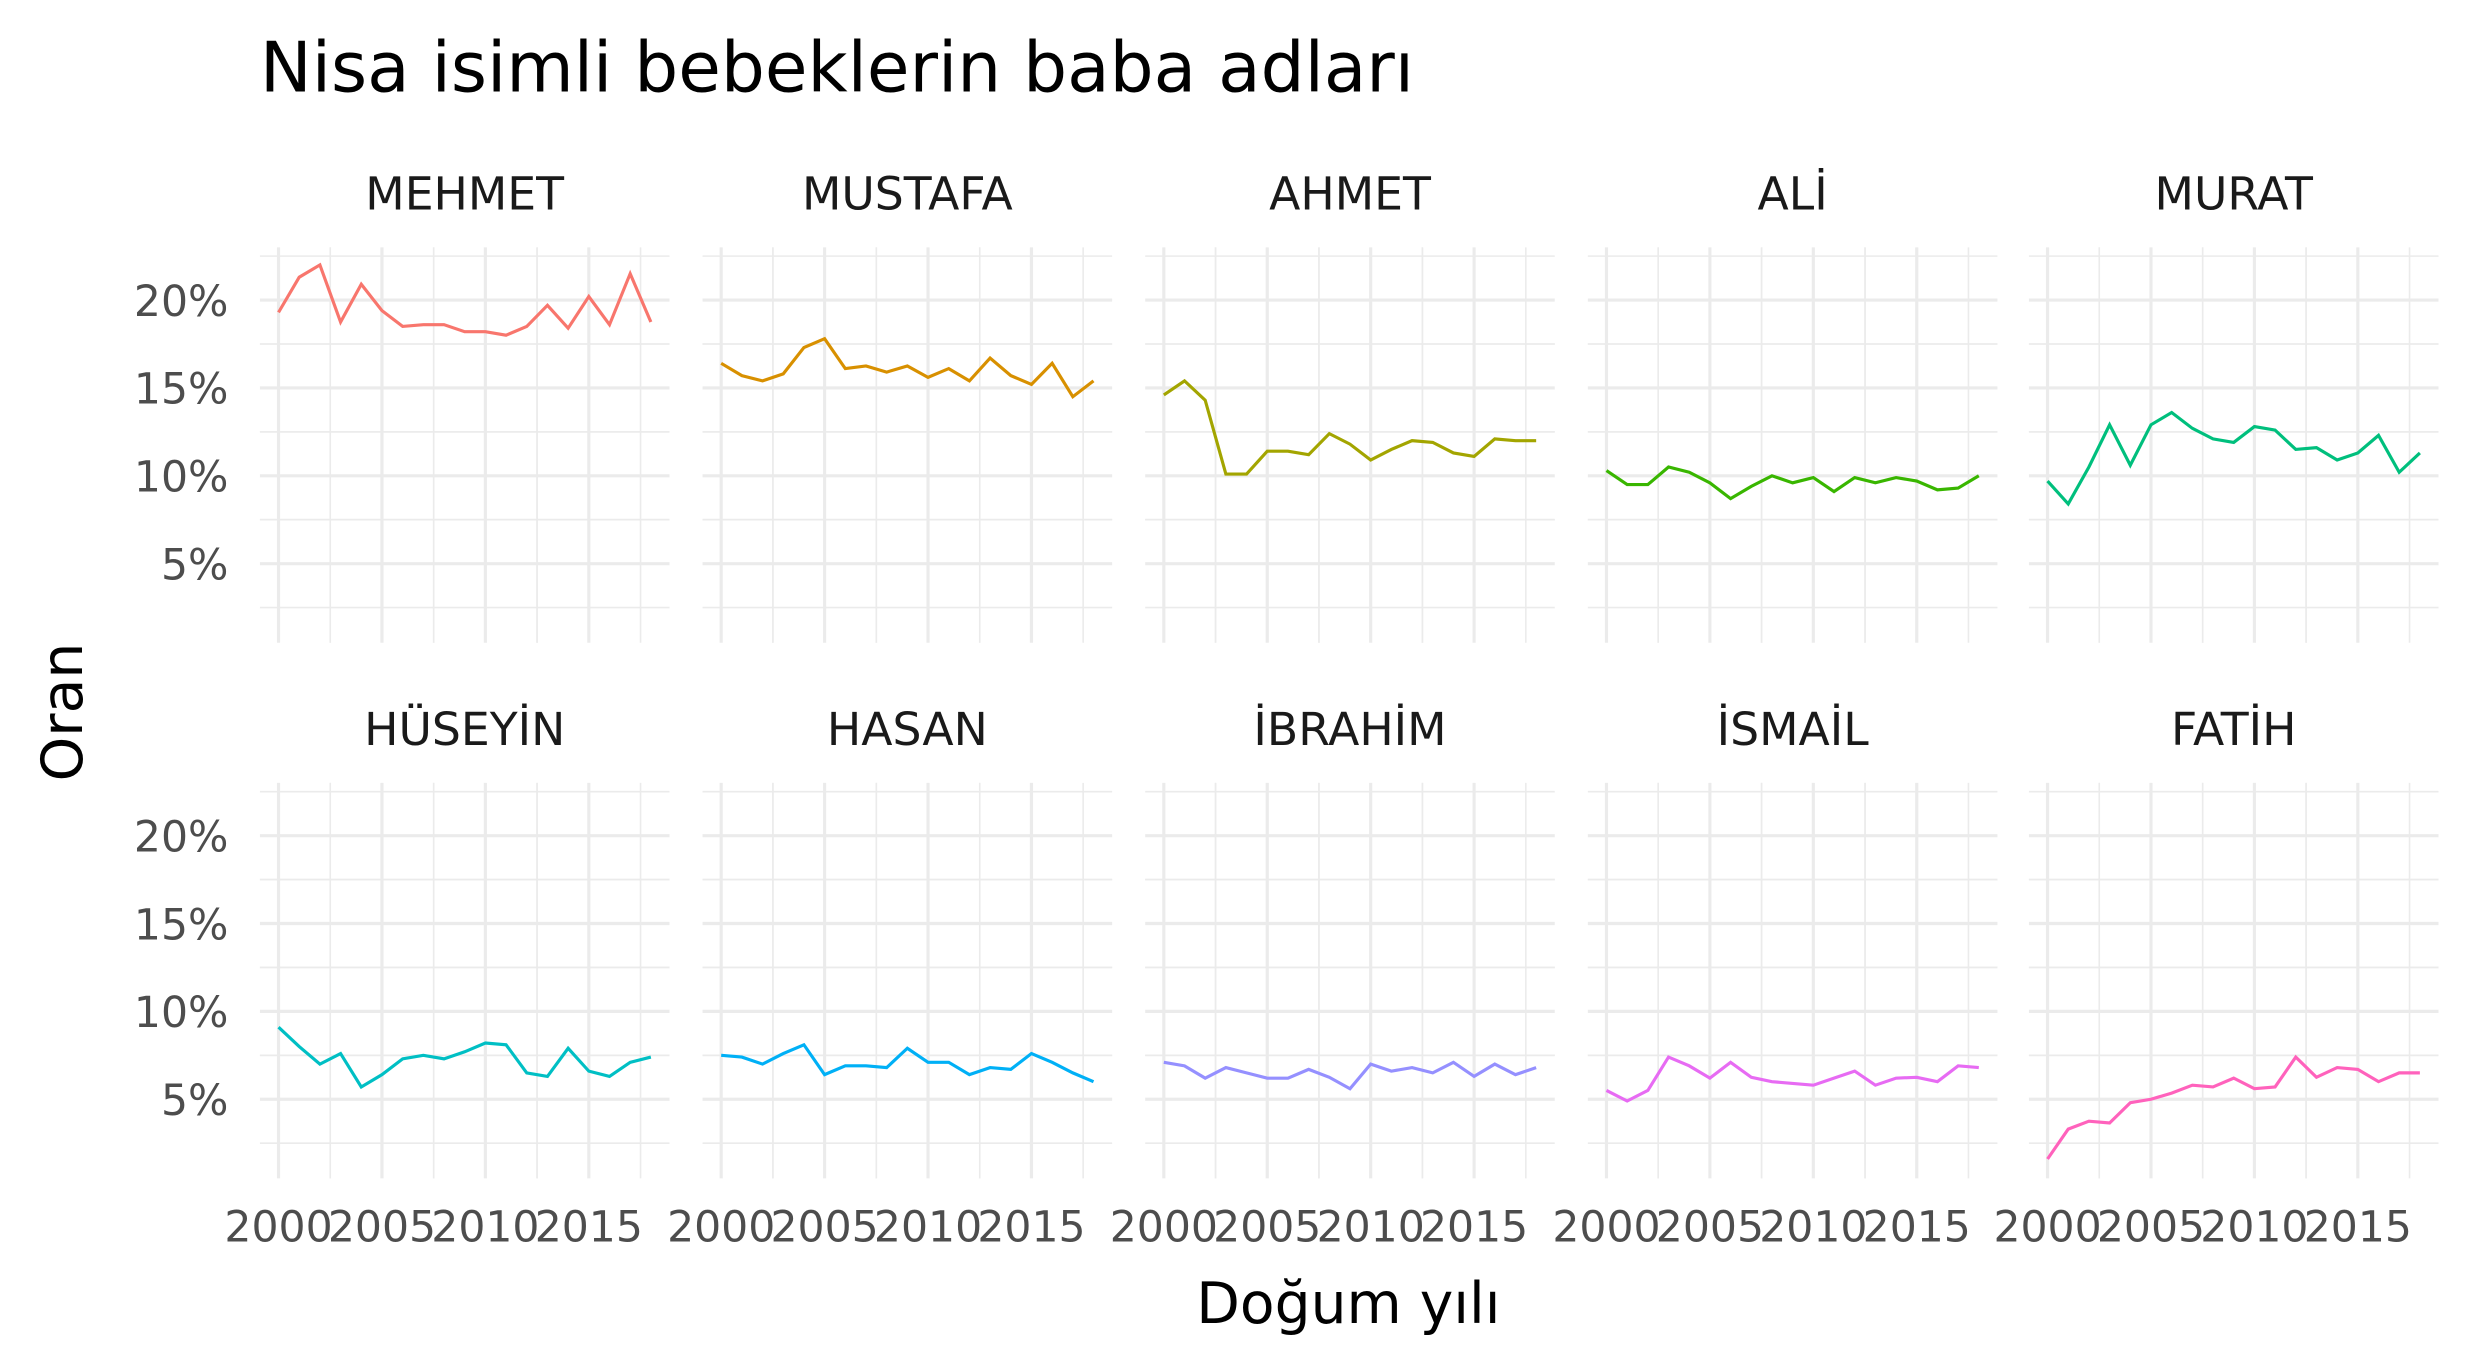 This screenshot has width=2470, height=1371. Describe the element at coordinates (465, 194) in the screenshot. I see `facet-label: MEHMET` at that location.